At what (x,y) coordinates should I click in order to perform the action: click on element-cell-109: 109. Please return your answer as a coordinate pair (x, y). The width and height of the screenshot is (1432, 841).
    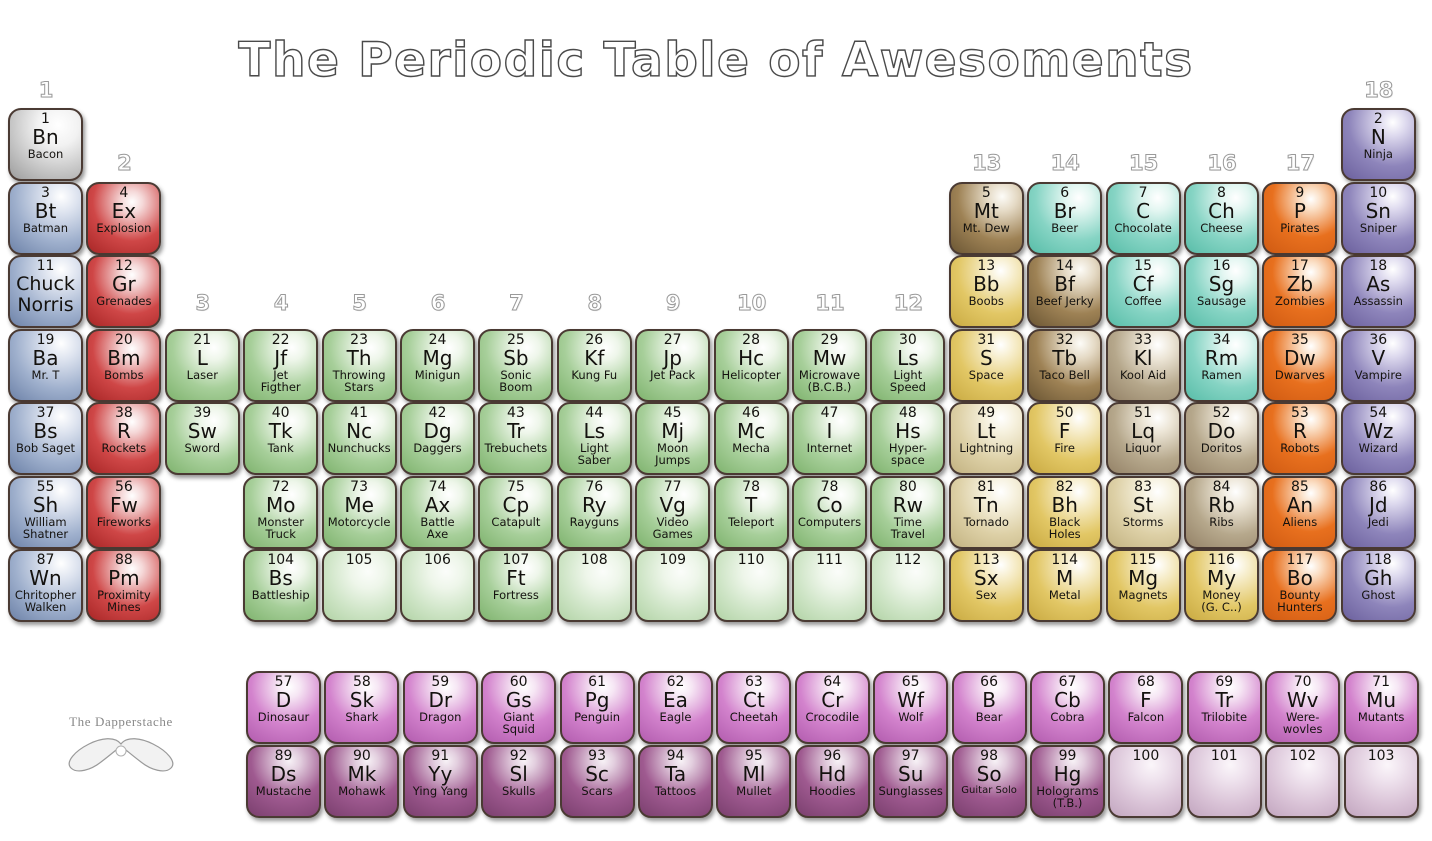
    Looking at the image, I should click on (673, 585).